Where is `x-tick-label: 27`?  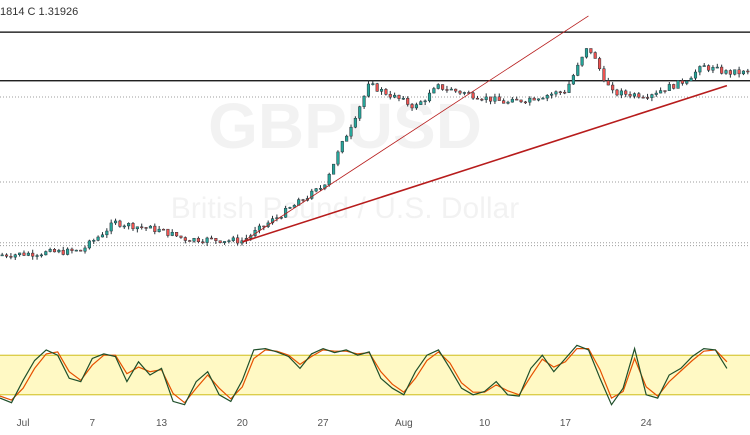
x-tick-label: 27 is located at coordinates (324, 423).